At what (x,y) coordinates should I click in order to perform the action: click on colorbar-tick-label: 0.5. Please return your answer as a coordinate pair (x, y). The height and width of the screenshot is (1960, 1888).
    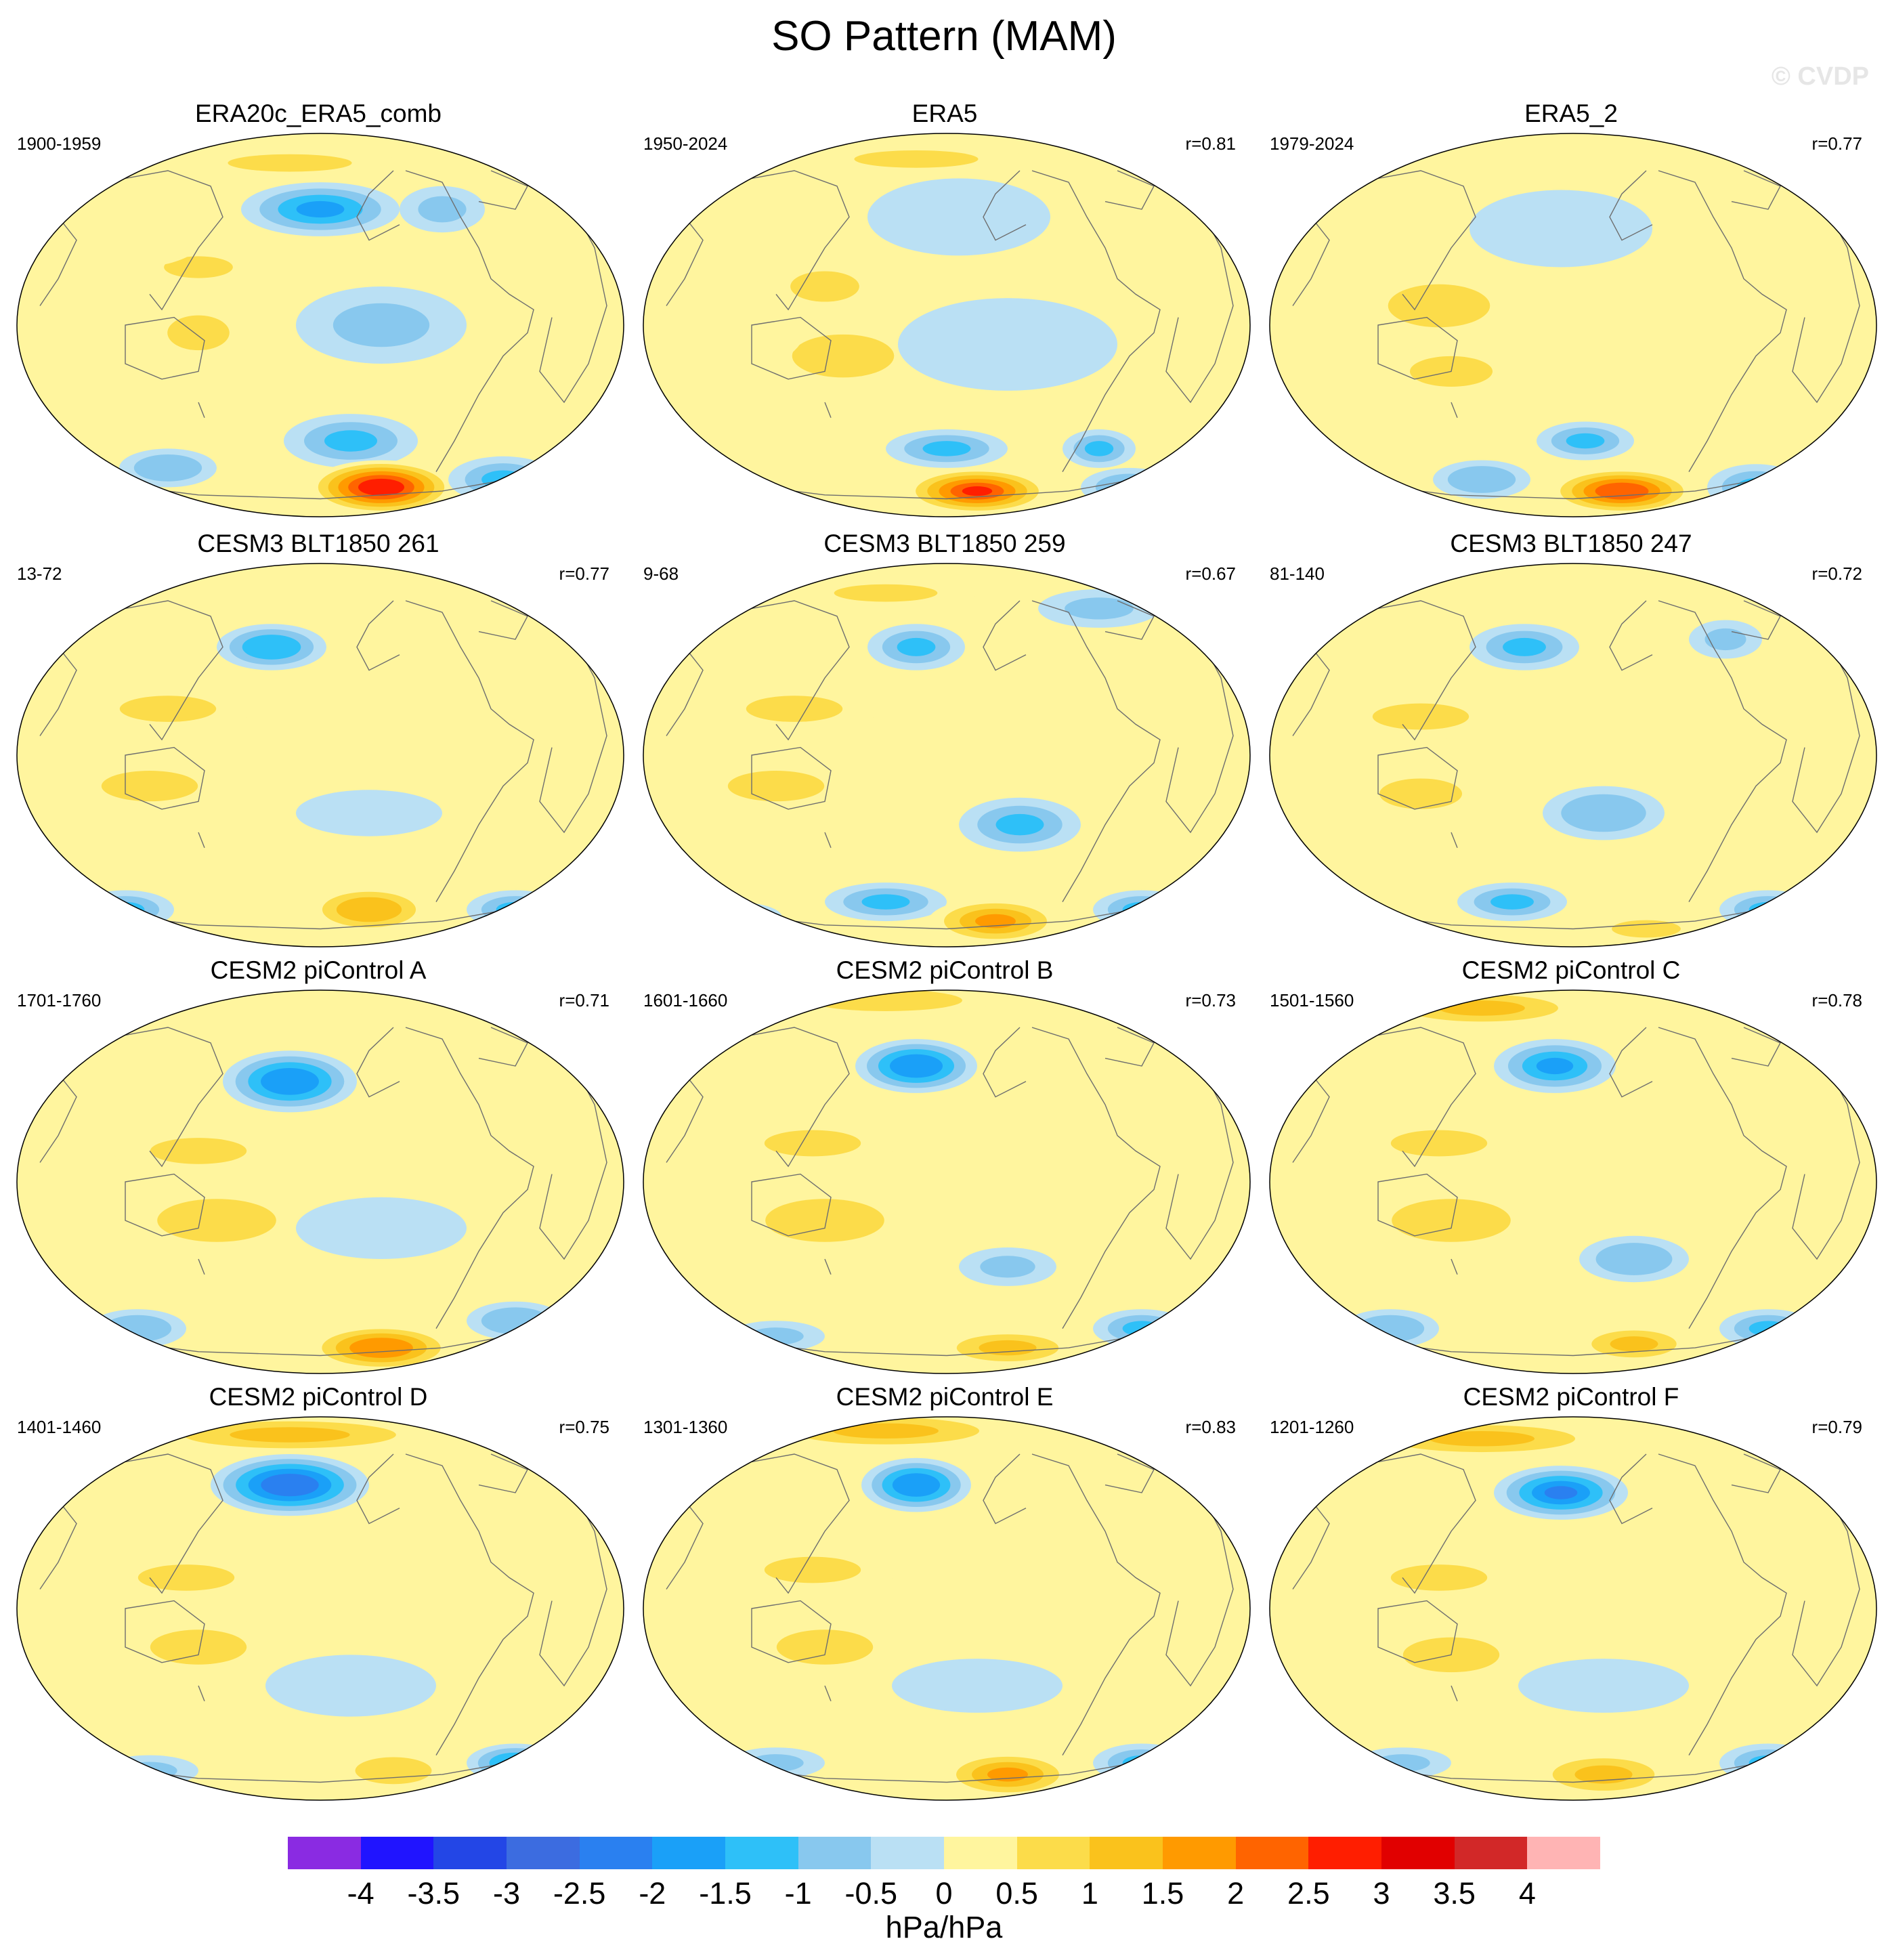
    Looking at the image, I should click on (1016, 1893).